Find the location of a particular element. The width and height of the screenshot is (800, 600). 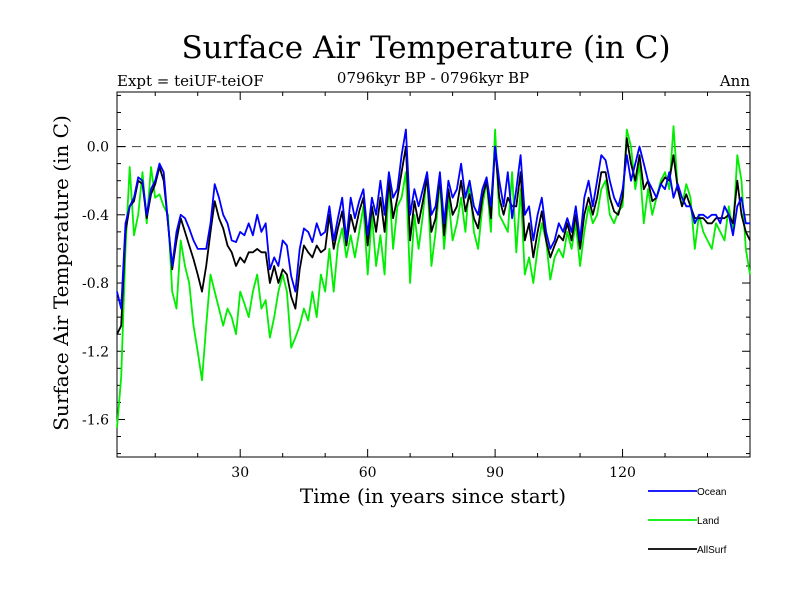

chart-title: Surface Air Temperature (in C) is located at coordinates (425, 48).